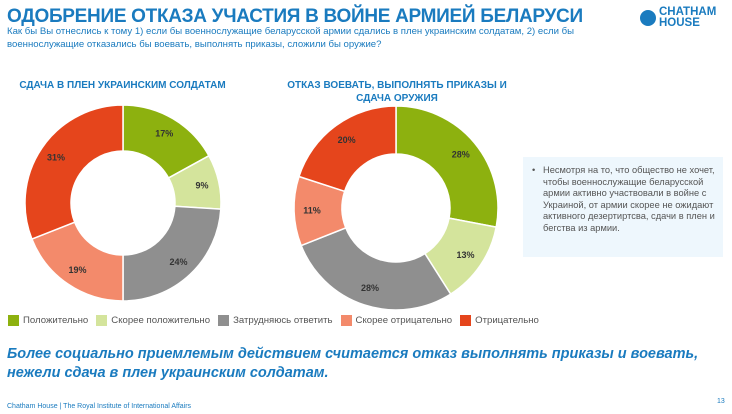 The width and height of the screenshot is (732, 414). Describe the element at coordinates (312, 211) in the screenshot. I see `data-label: 11%` at that location.